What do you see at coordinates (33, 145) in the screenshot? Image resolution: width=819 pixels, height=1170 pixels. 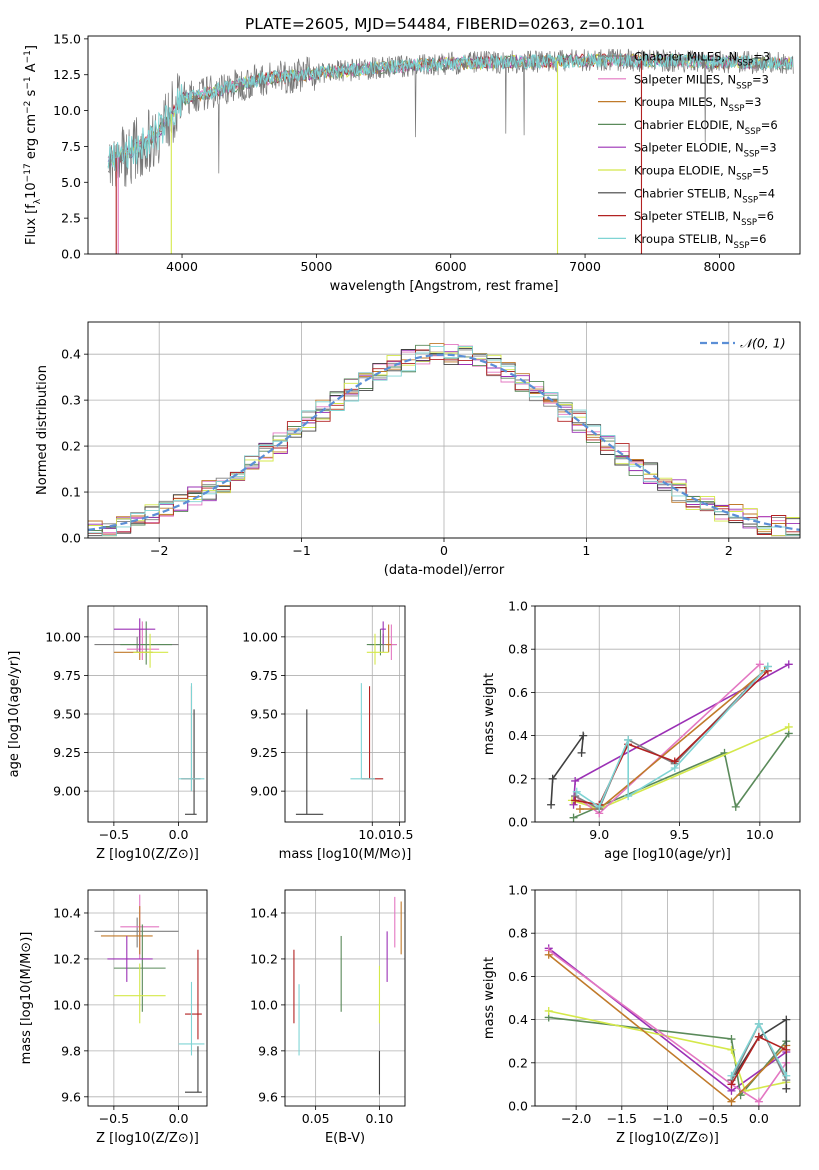 I see `y-axis-label: Flux [fλ10−17 erg cm−2 s−1 A−1]` at bounding box center [33, 145].